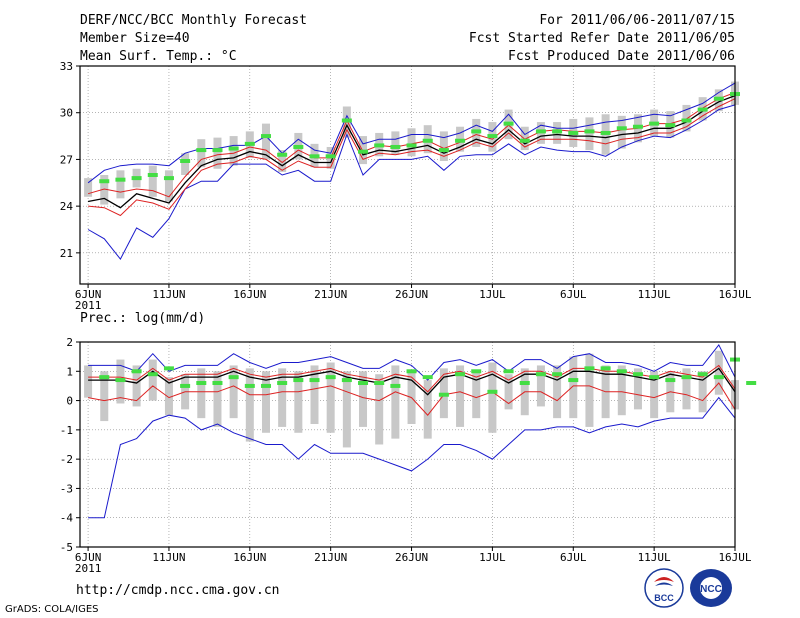 The image size is (800, 618). What do you see at coordinates (52, 609) in the screenshot?
I see `grads-credit: GrADS: COLA/IGES` at bounding box center [52, 609].